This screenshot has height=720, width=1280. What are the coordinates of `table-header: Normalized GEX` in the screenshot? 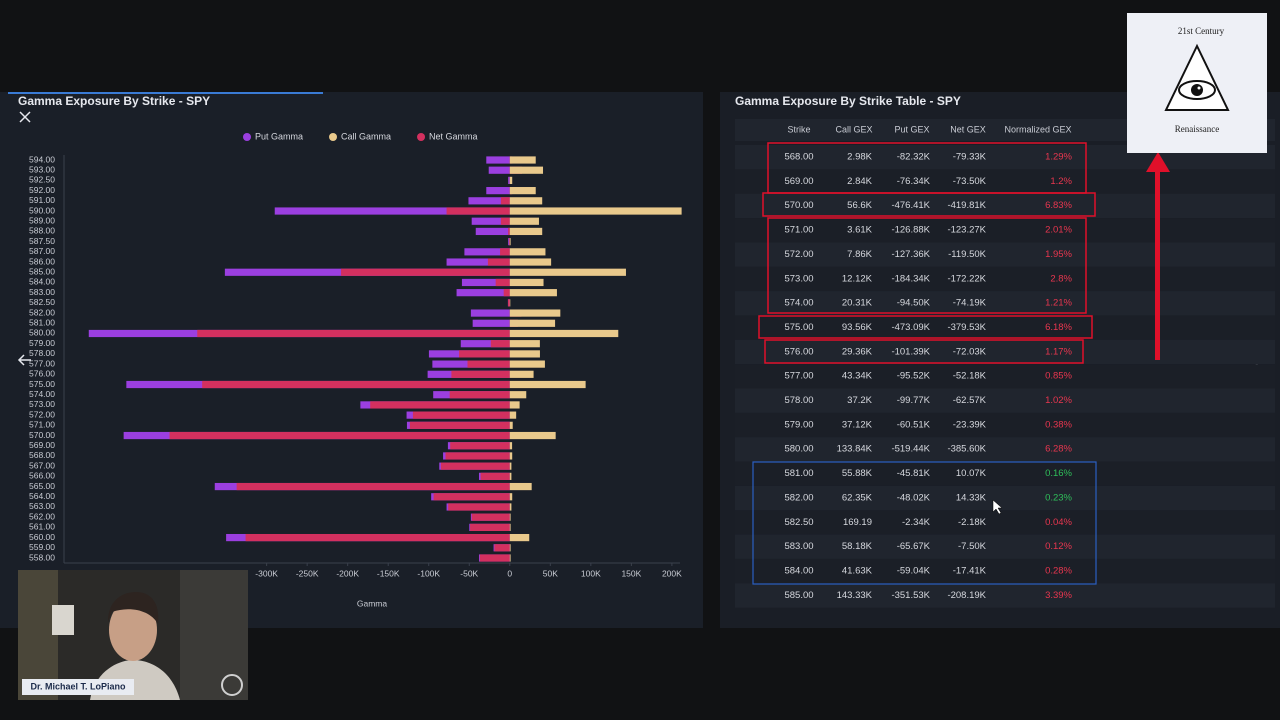 It's located at (1037, 129).